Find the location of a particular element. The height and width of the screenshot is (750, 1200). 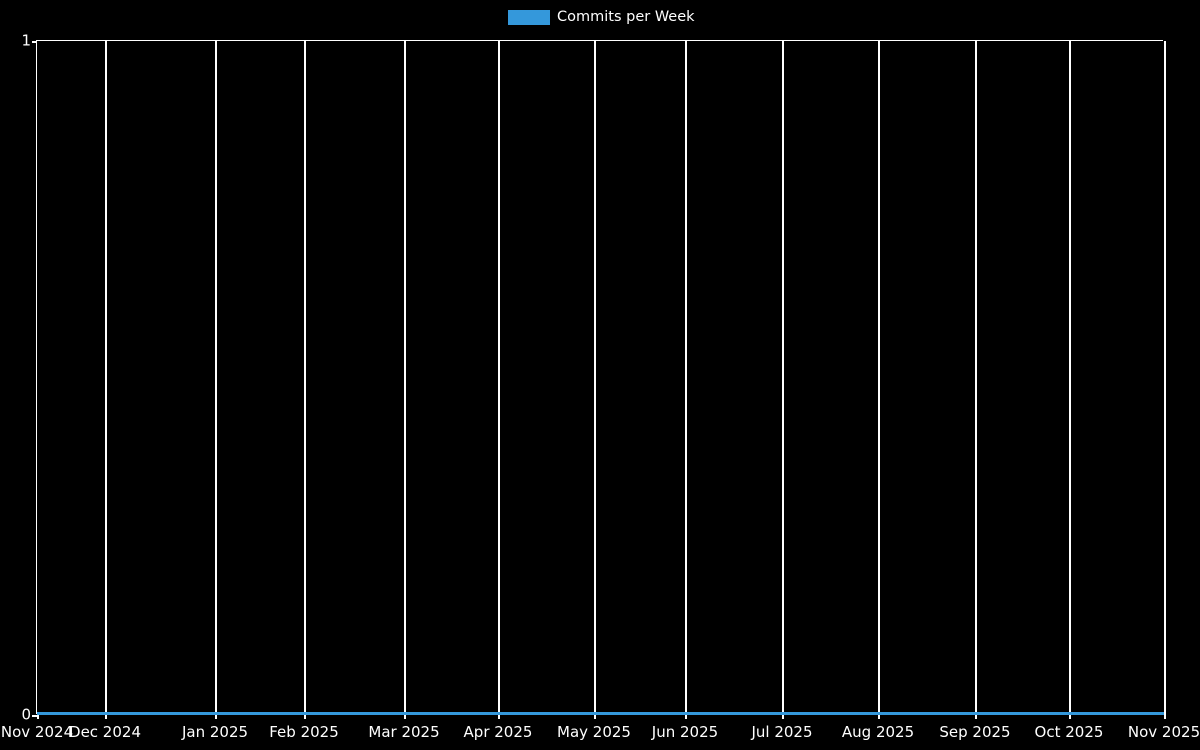

x-tick-label: May 2025 is located at coordinates (594, 732).